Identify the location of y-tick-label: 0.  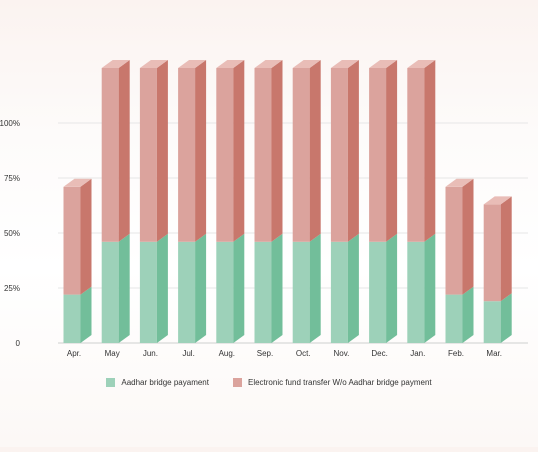
(18, 343).